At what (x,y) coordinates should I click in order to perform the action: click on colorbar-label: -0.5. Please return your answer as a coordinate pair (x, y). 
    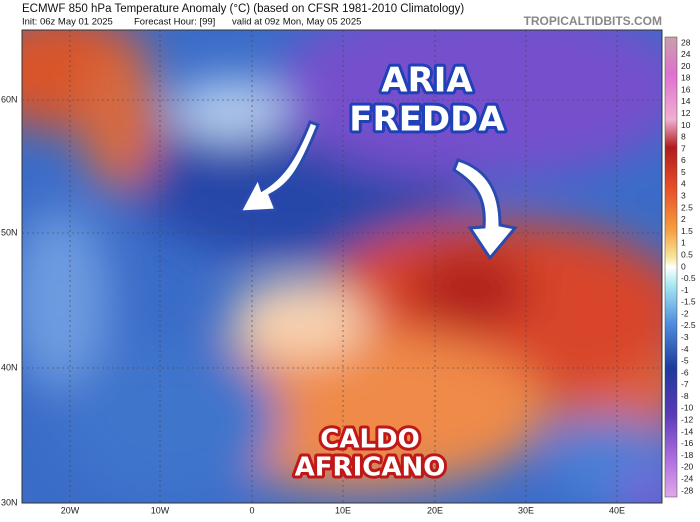
    Looking at the image, I should click on (688, 278).